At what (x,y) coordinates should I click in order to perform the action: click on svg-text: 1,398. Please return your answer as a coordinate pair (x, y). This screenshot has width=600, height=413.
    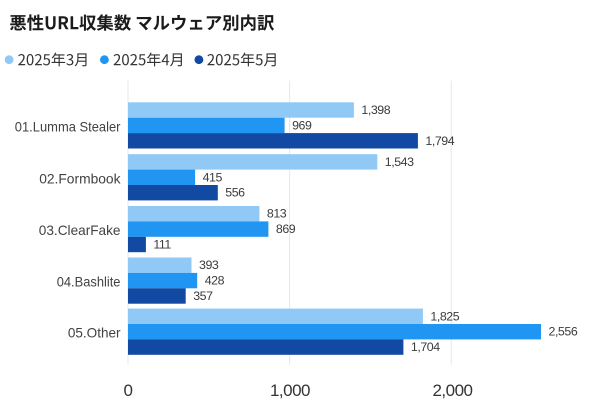
    Looking at the image, I should click on (375, 110).